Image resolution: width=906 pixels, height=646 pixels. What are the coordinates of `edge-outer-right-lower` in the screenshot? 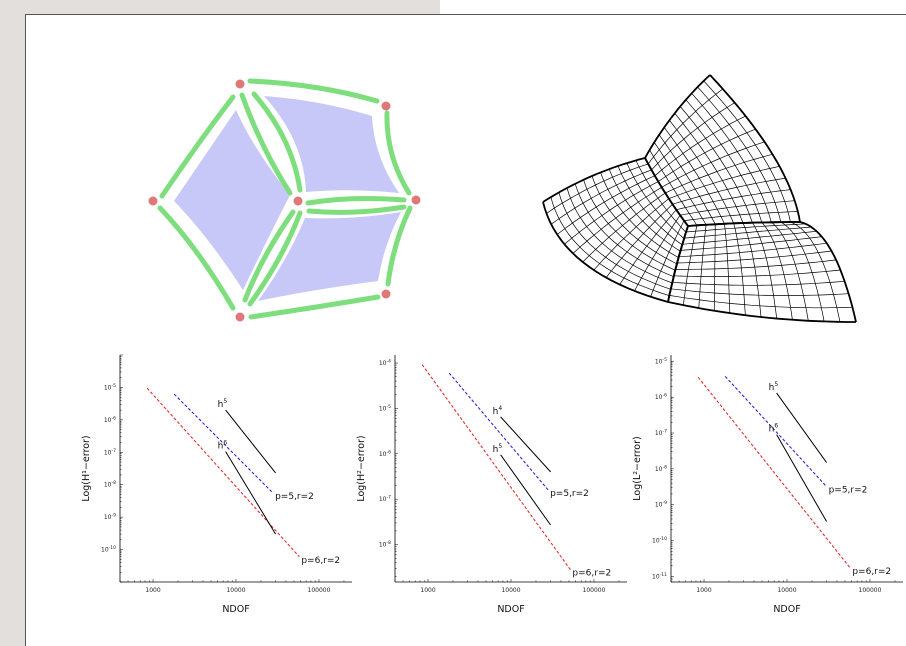 It's located at (399, 246).